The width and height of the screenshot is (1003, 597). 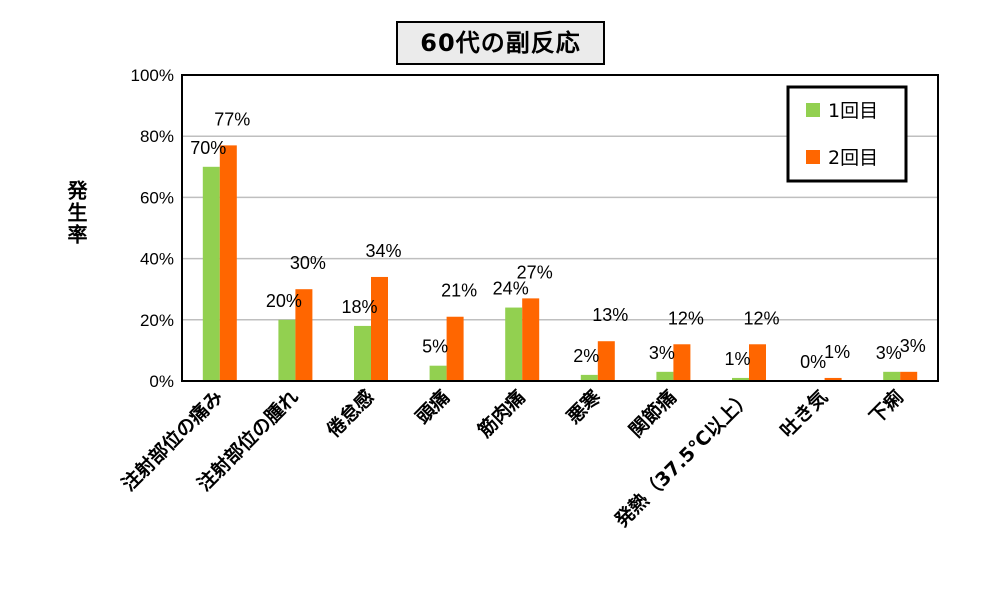 What do you see at coordinates (284, 301) in the screenshot?
I see `data-label: 20%` at bounding box center [284, 301].